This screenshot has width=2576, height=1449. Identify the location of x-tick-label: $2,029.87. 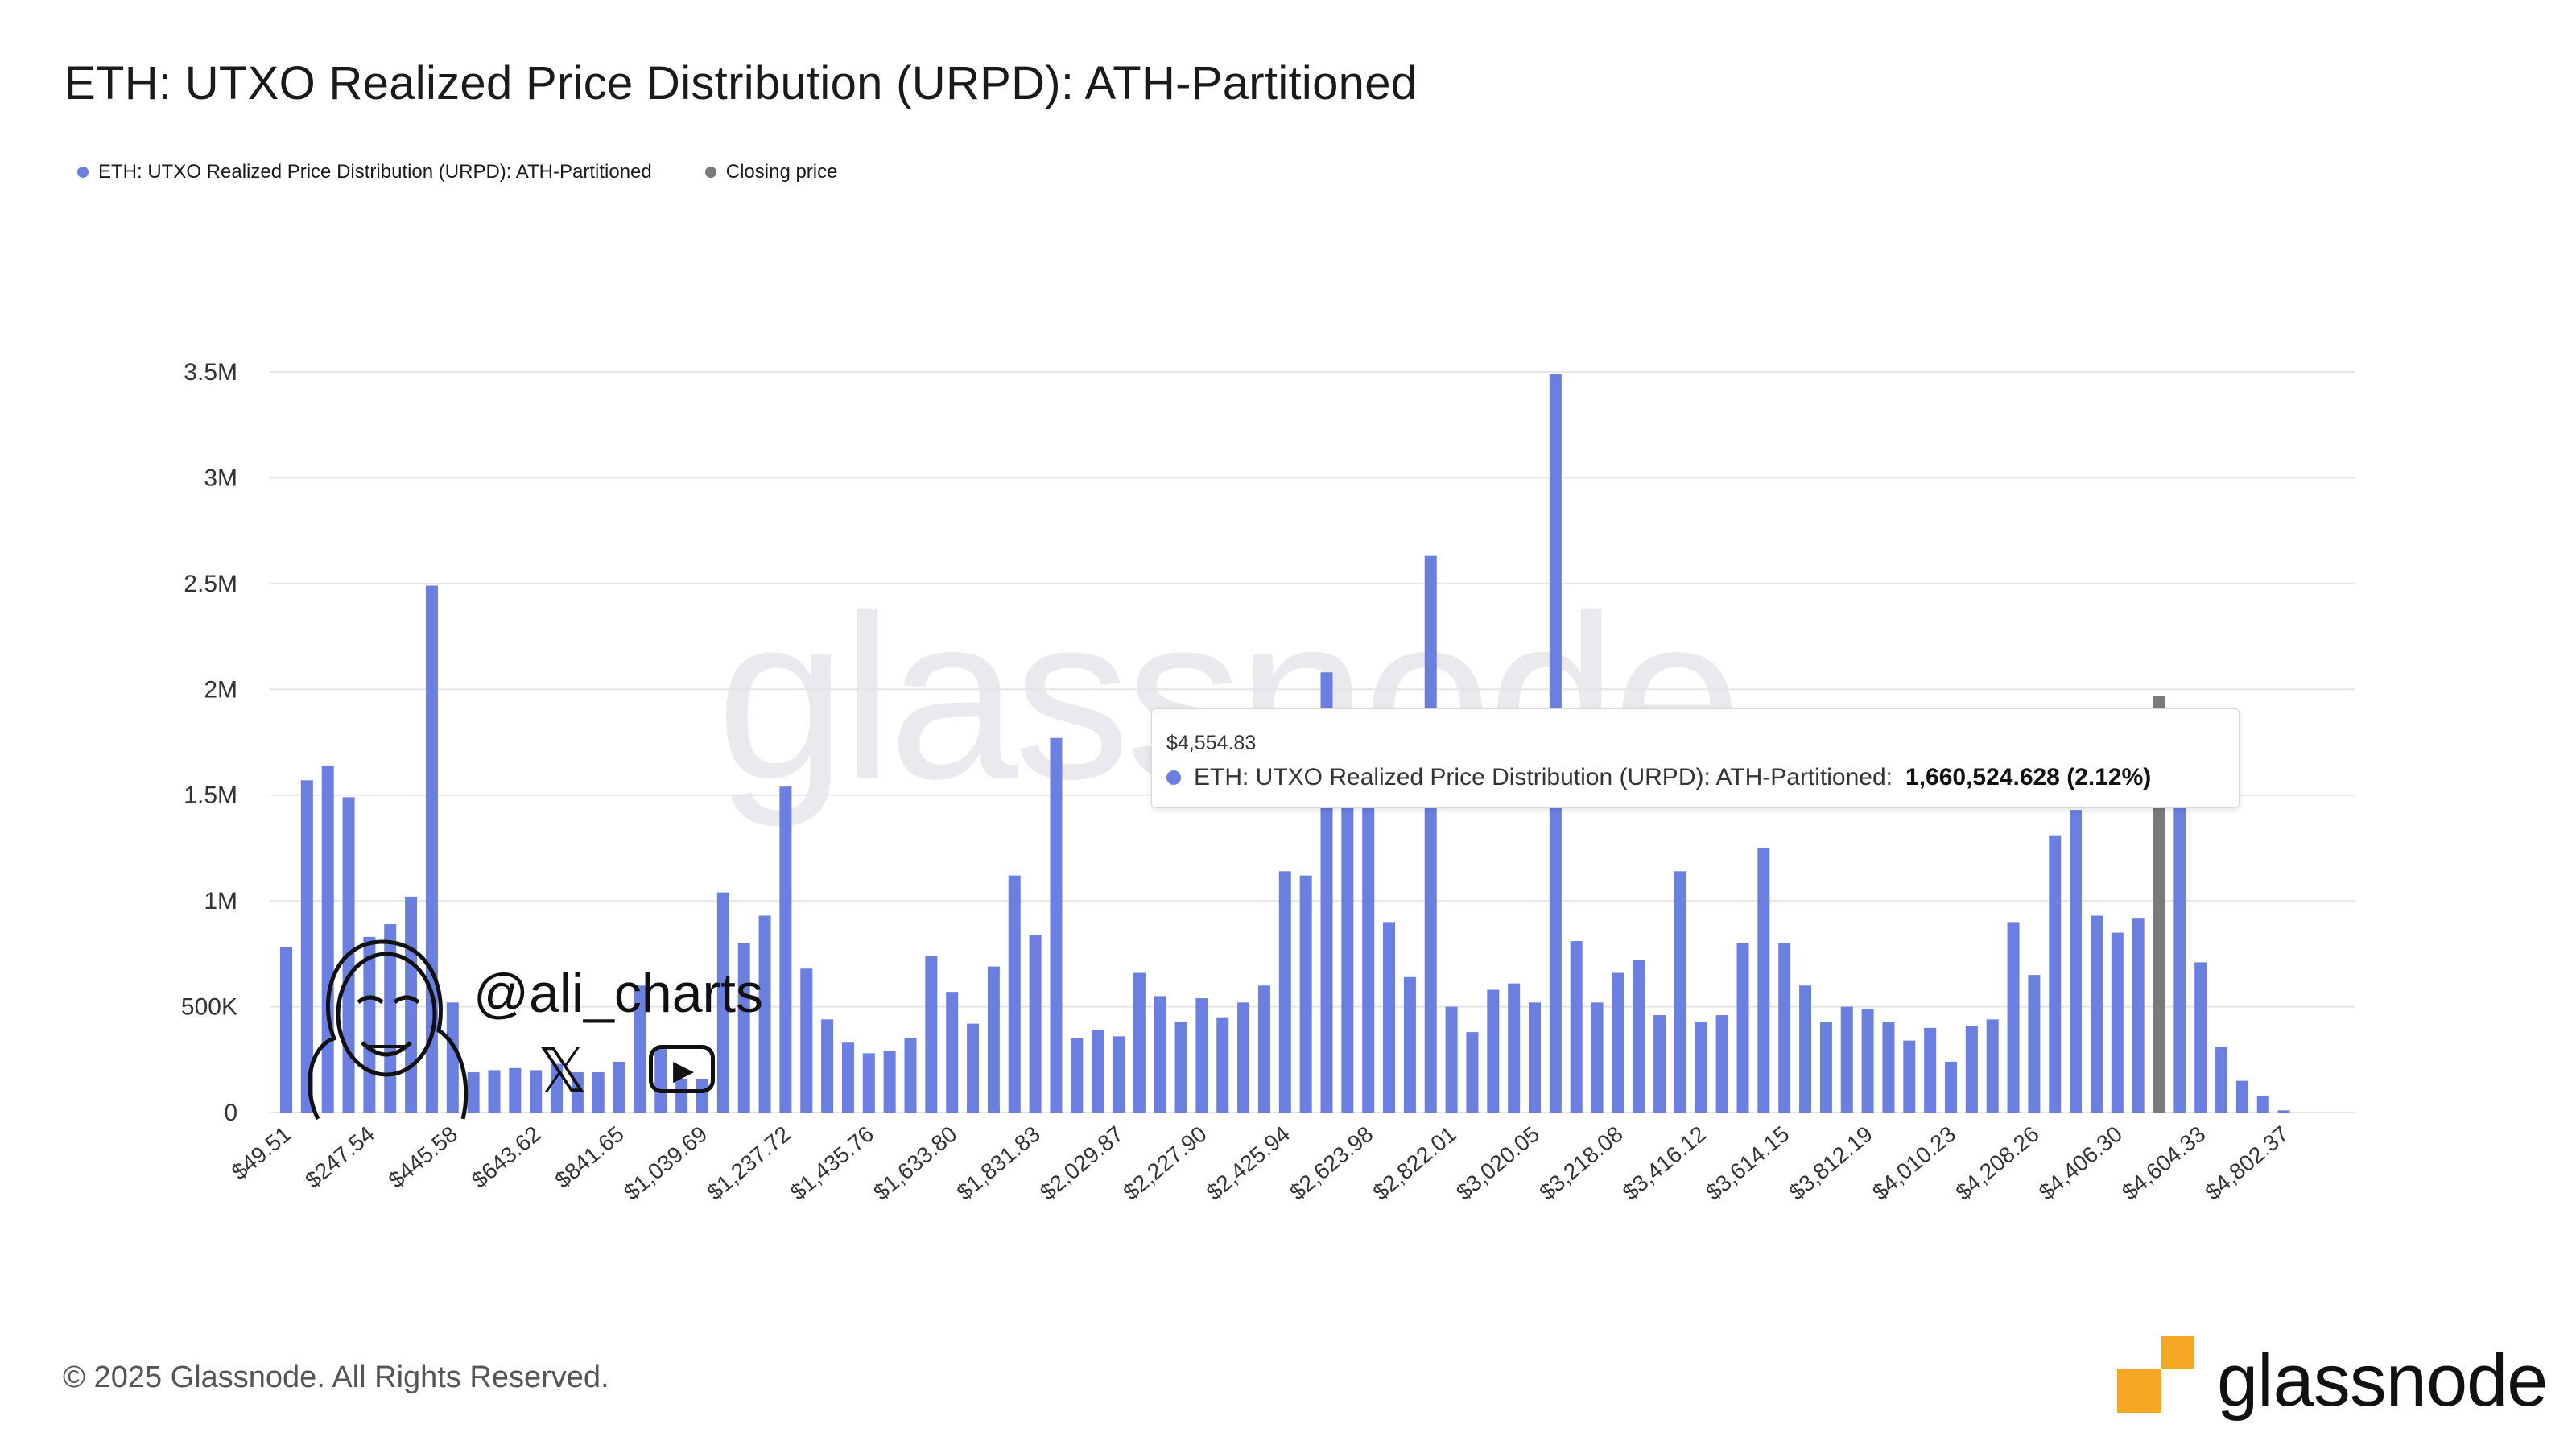
(1081, 1163).